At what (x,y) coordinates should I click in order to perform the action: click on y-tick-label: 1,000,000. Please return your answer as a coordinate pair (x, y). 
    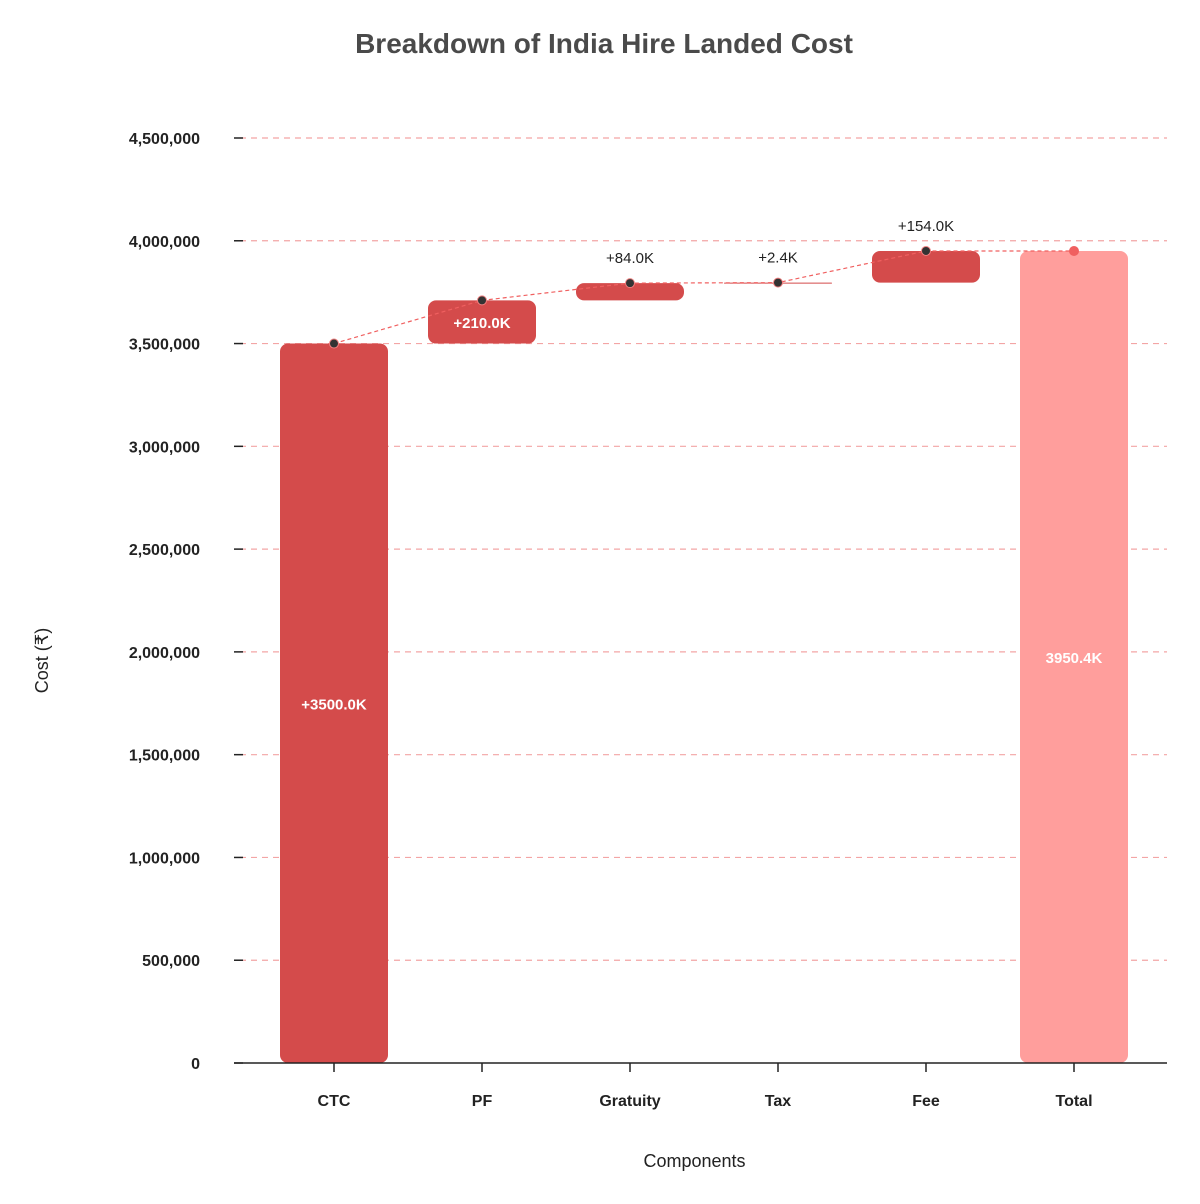
    Looking at the image, I should click on (164, 858).